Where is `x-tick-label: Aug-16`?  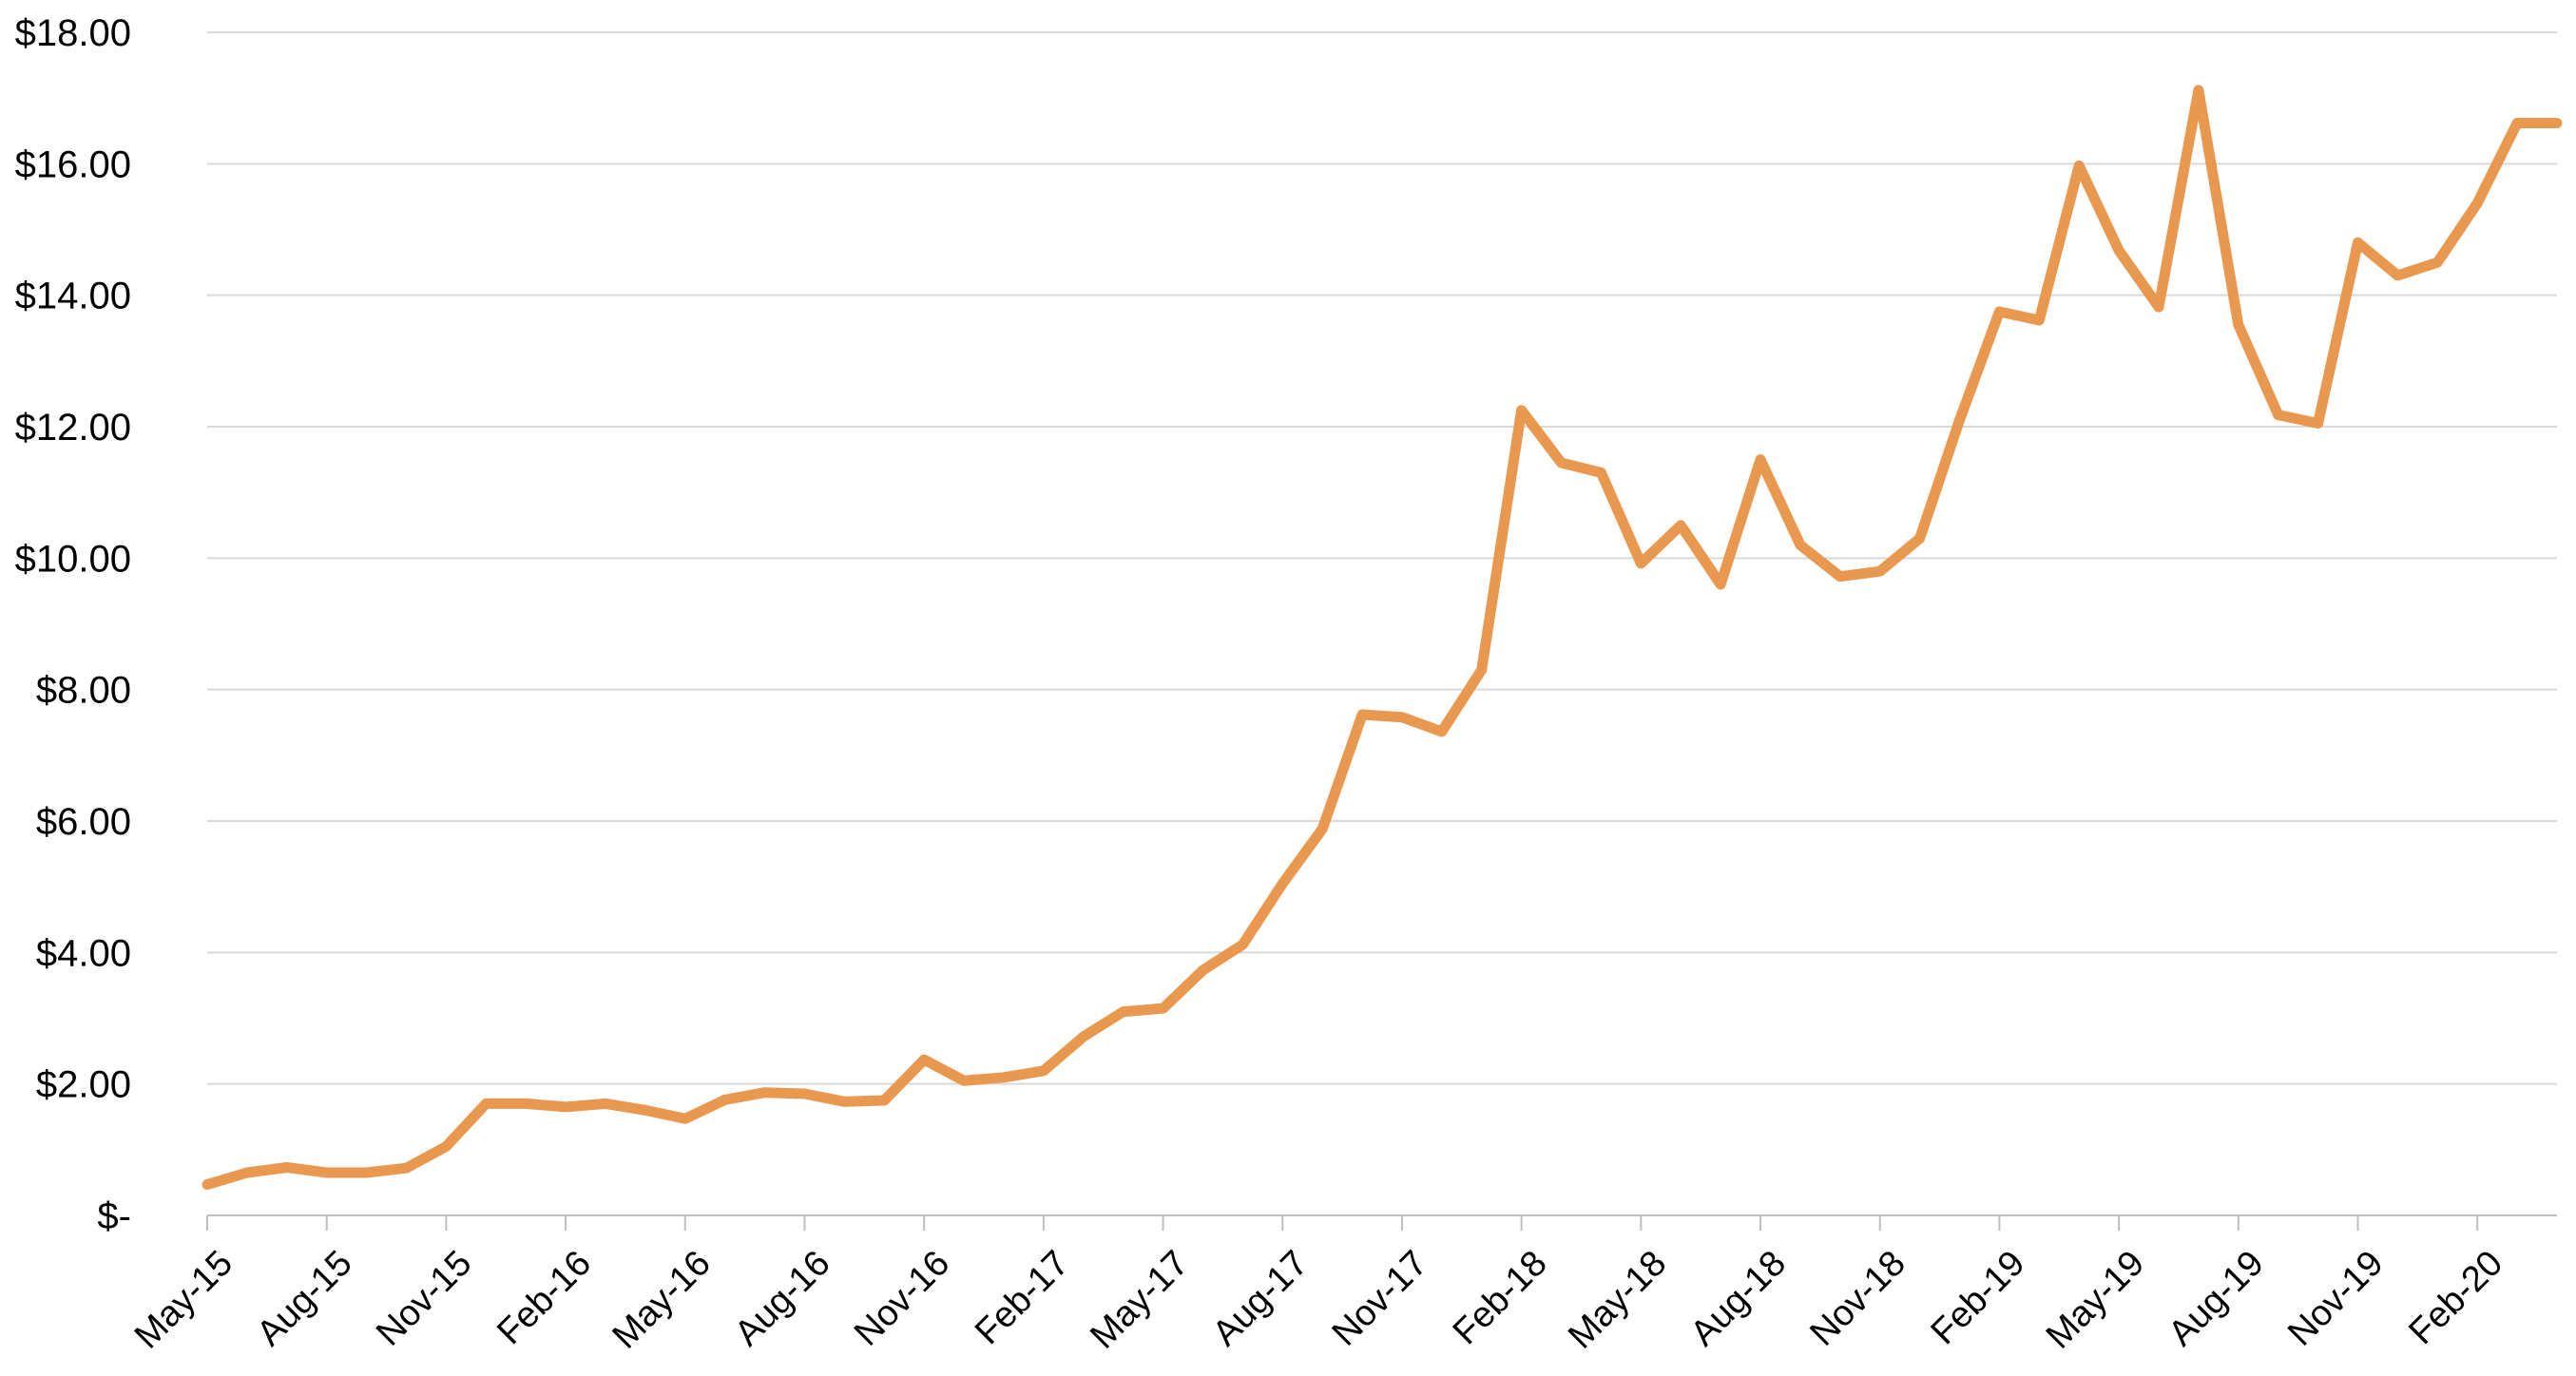
x-tick-label: Aug-16 is located at coordinates (782, 1298).